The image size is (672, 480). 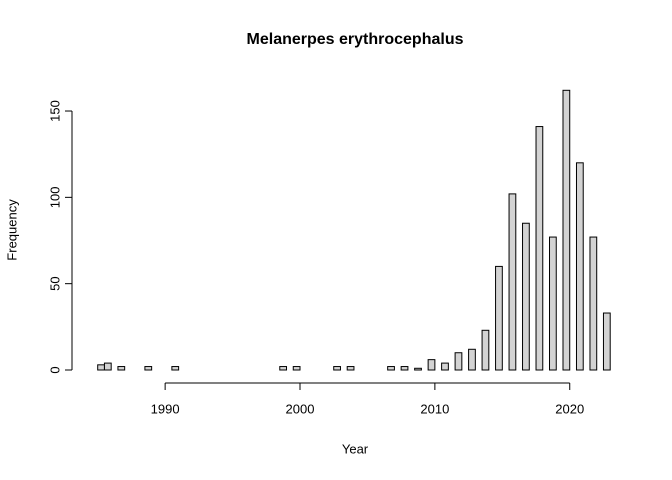 What do you see at coordinates (54, 369) in the screenshot?
I see `y-tick-label: 0` at bounding box center [54, 369].